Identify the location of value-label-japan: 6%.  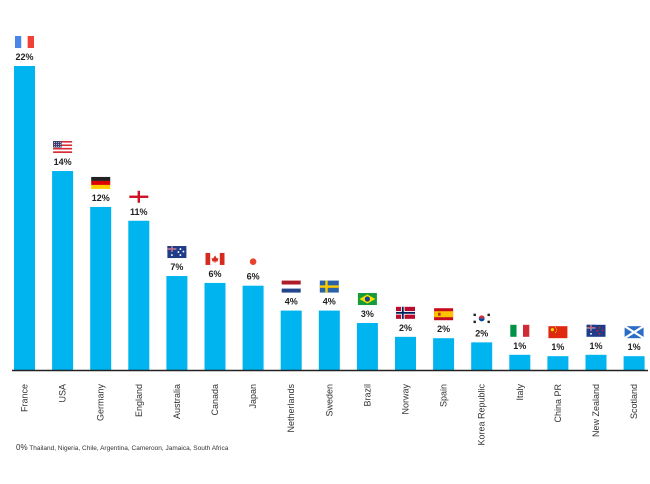
(253, 277).